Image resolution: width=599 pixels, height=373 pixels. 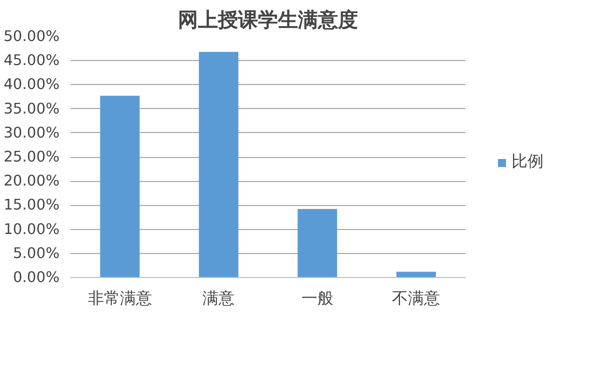 What do you see at coordinates (32, 133) in the screenshot?
I see `y-tick-label: 30.00%` at bounding box center [32, 133].